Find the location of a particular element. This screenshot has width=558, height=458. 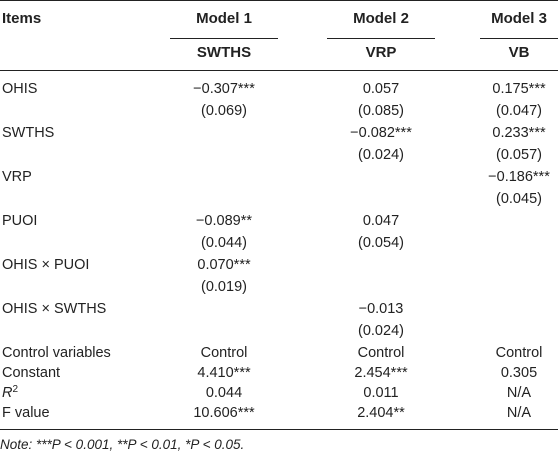

cell-ohis-m2-se: (0.085) is located at coordinates (381, 111).